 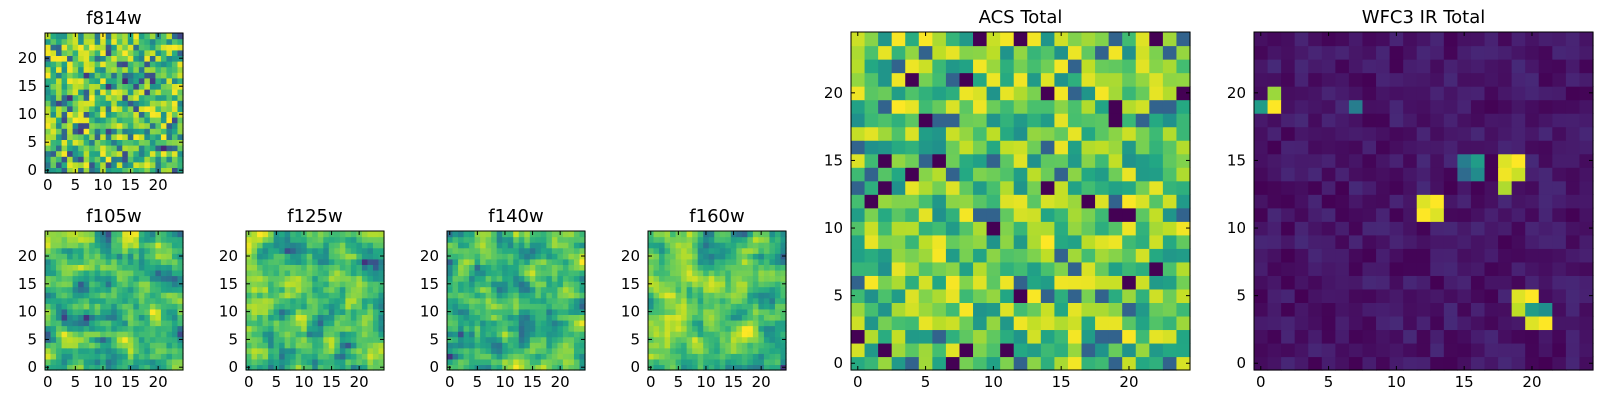 What do you see at coordinates (429, 256) in the screenshot?
I see `y-tick-label: 20` at bounding box center [429, 256].